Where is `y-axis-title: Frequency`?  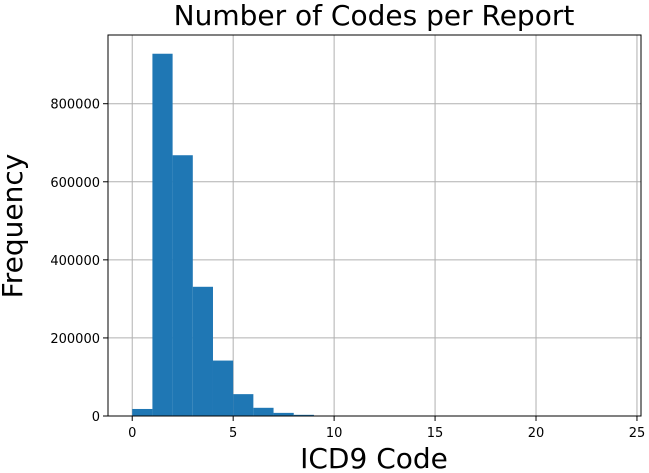
y-axis-title: Frequency is located at coordinates (14, 226).